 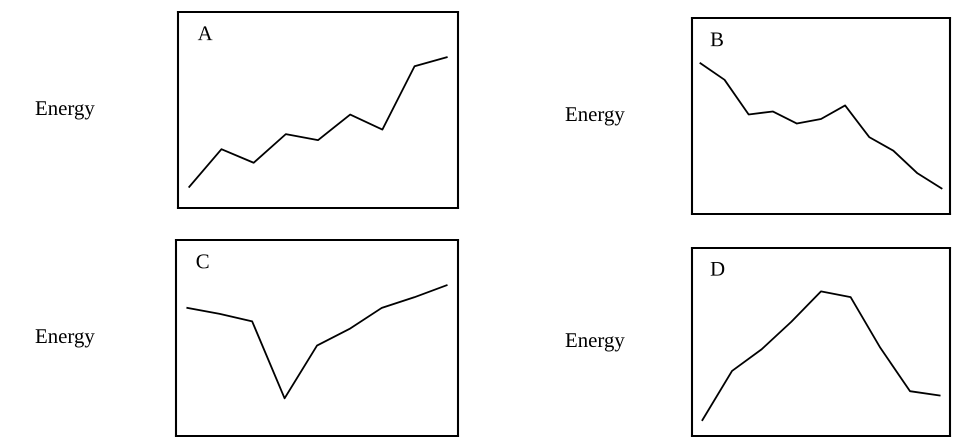 I want to click on chart-title: A, so click(x=205, y=33).